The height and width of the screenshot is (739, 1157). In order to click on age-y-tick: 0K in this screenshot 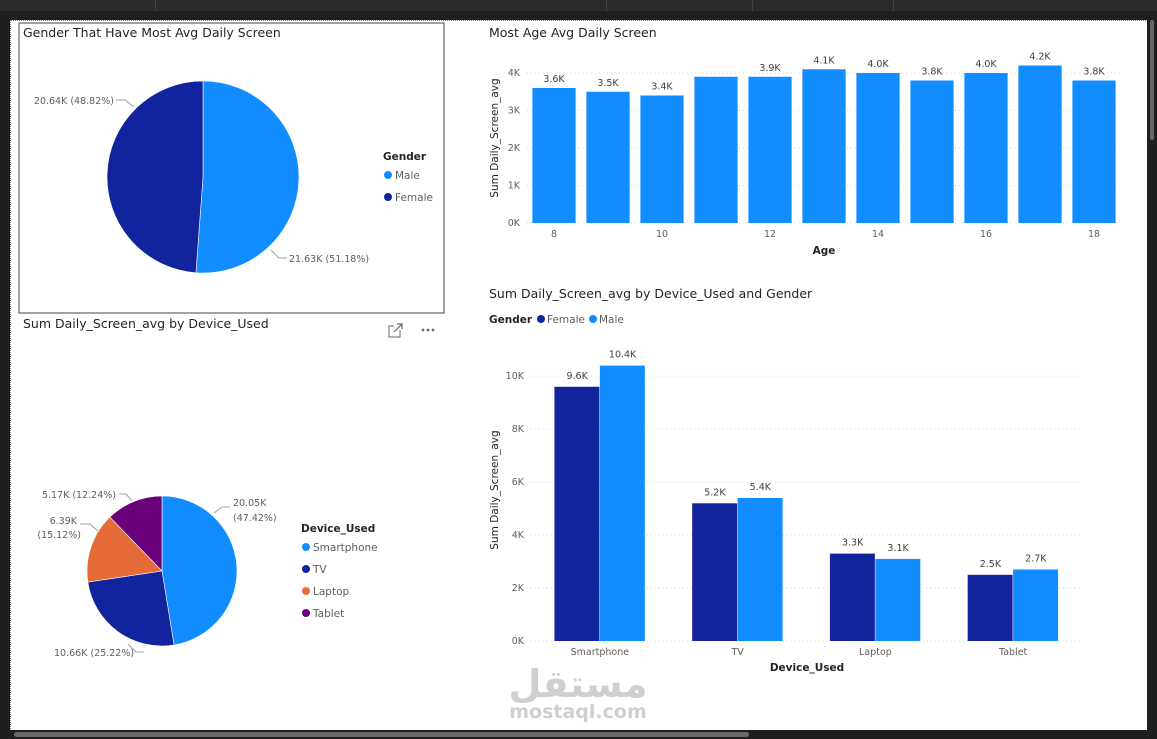, I will do `click(514, 223)`.